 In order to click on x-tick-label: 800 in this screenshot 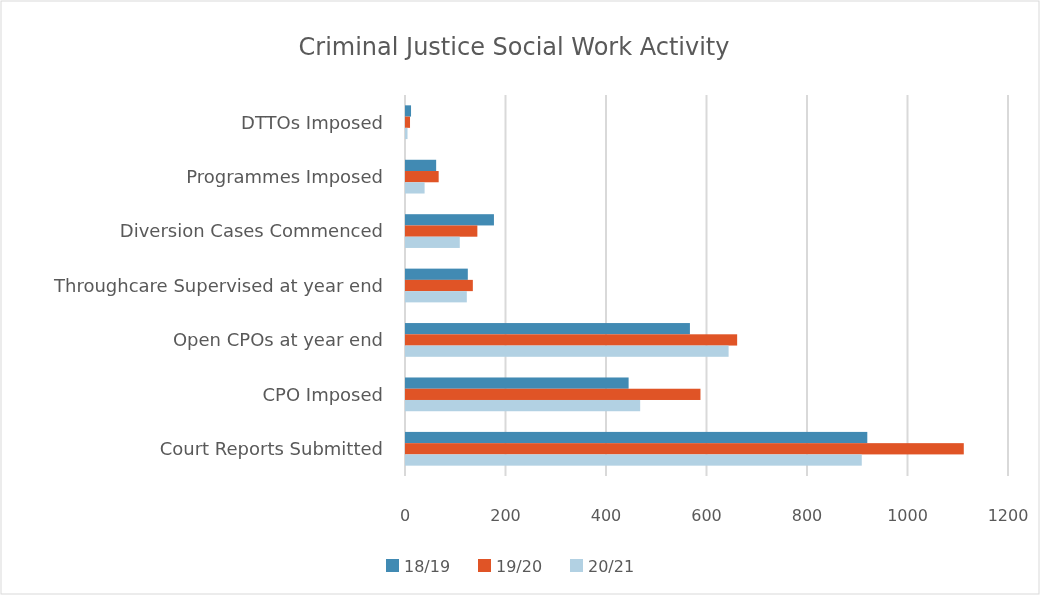, I will do `click(807, 515)`.